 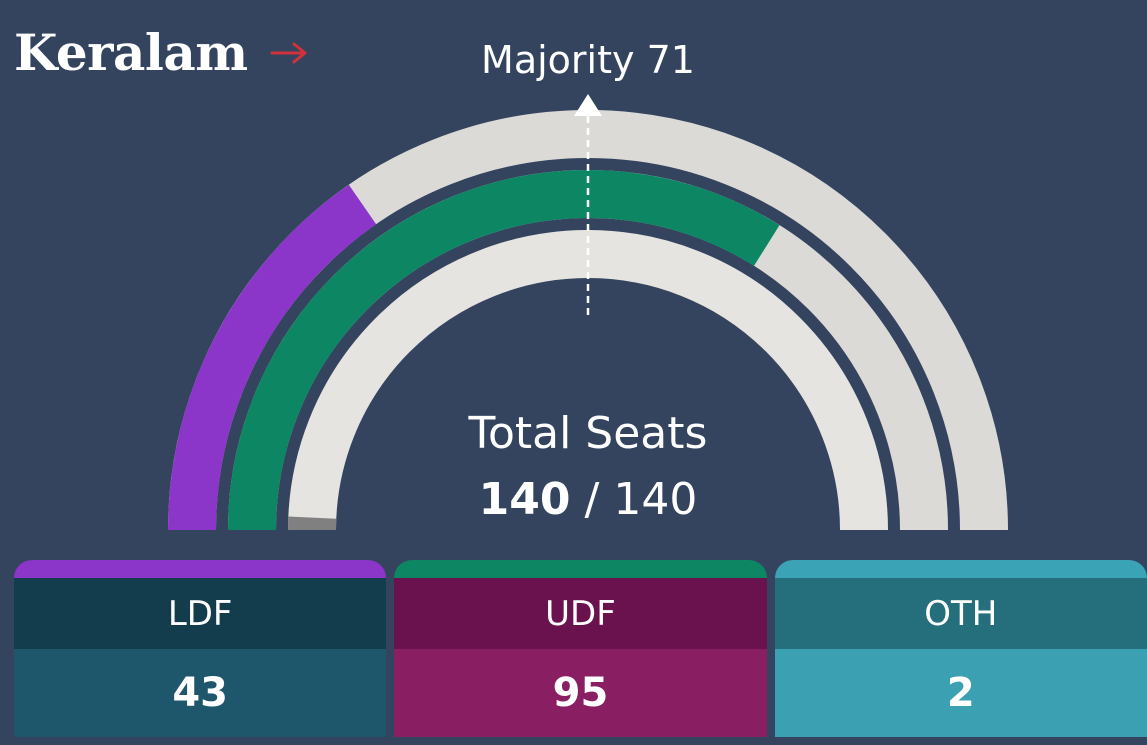 I want to click on party-card-ldf: LDF 43, so click(x=200, y=648).